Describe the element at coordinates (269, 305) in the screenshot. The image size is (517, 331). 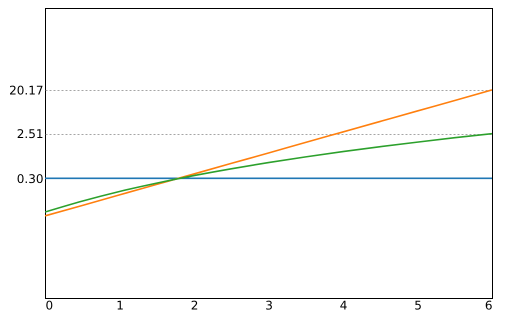
I see `x-tick-label: 3` at that location.